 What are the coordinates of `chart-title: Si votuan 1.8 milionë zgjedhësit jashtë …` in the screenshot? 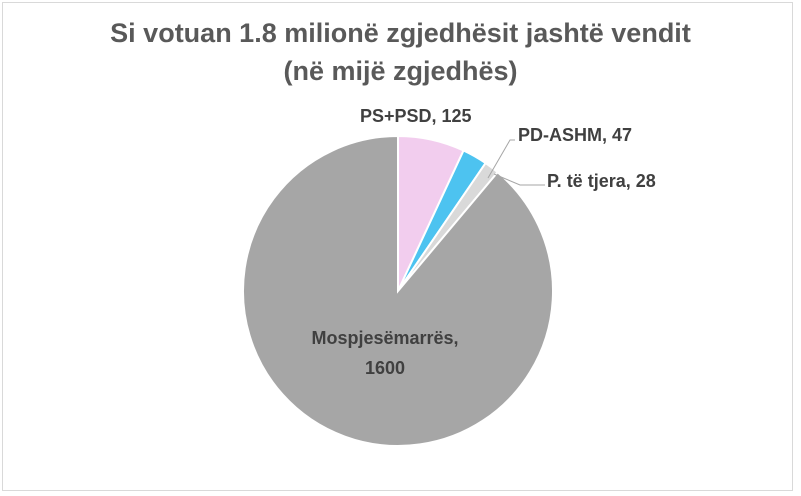 It's located at (400, 33).